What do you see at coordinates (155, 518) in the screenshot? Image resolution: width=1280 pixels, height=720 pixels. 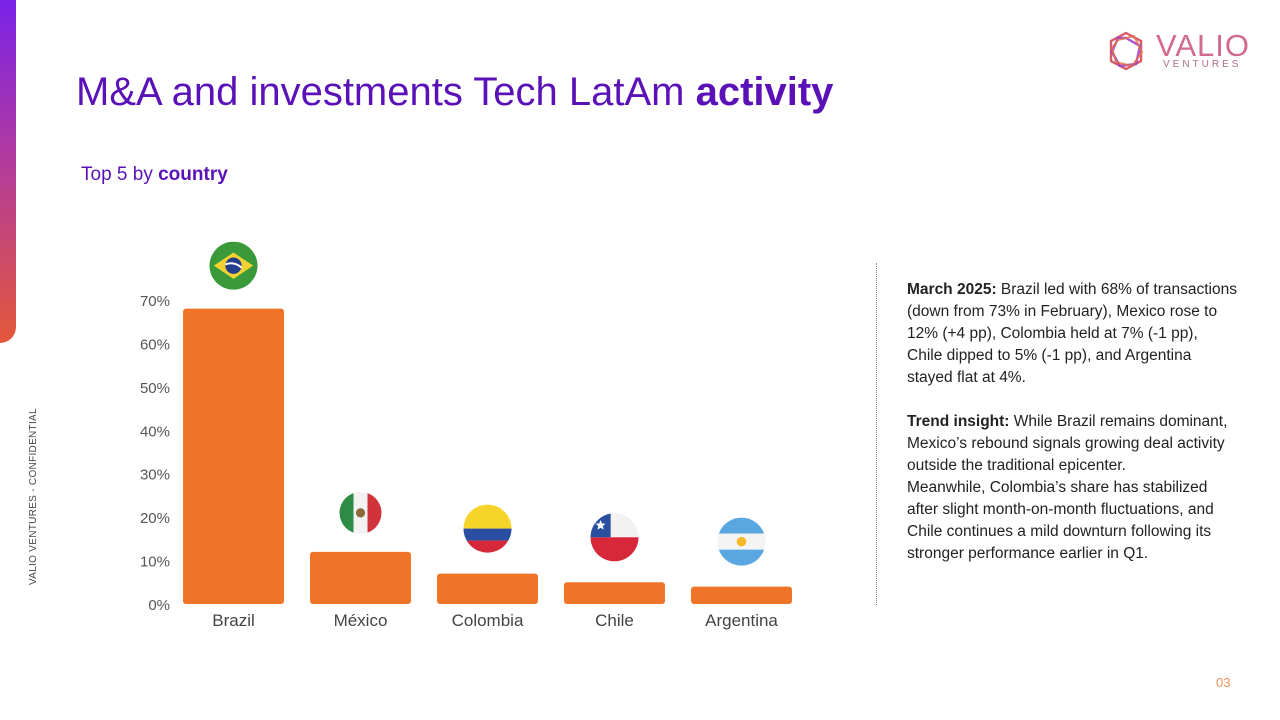 I see `y-tick-label: 20%` at bounding box center [155, 518].